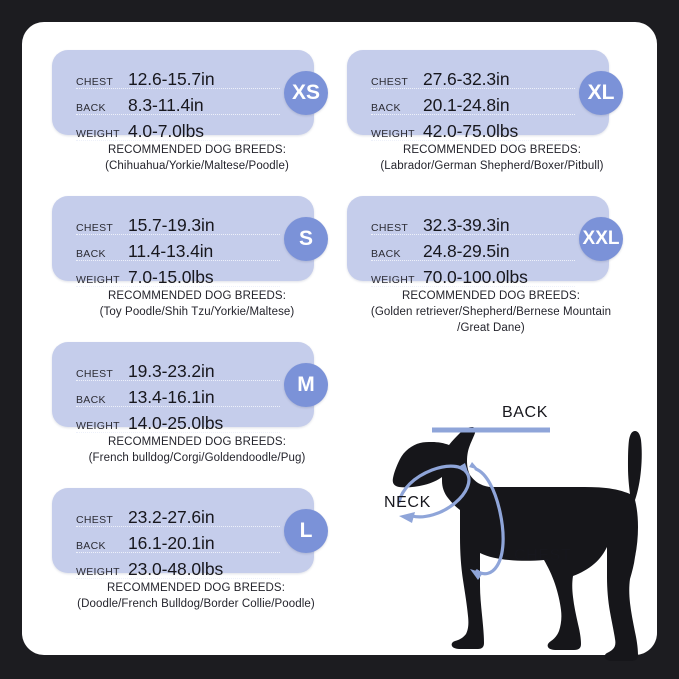 The height and width of the screenshot is (679, 679). Describe the element at coordinates (171, 277) in the screenshot. I see `row-value-weight: 7.0-15.0lbs` at that location.